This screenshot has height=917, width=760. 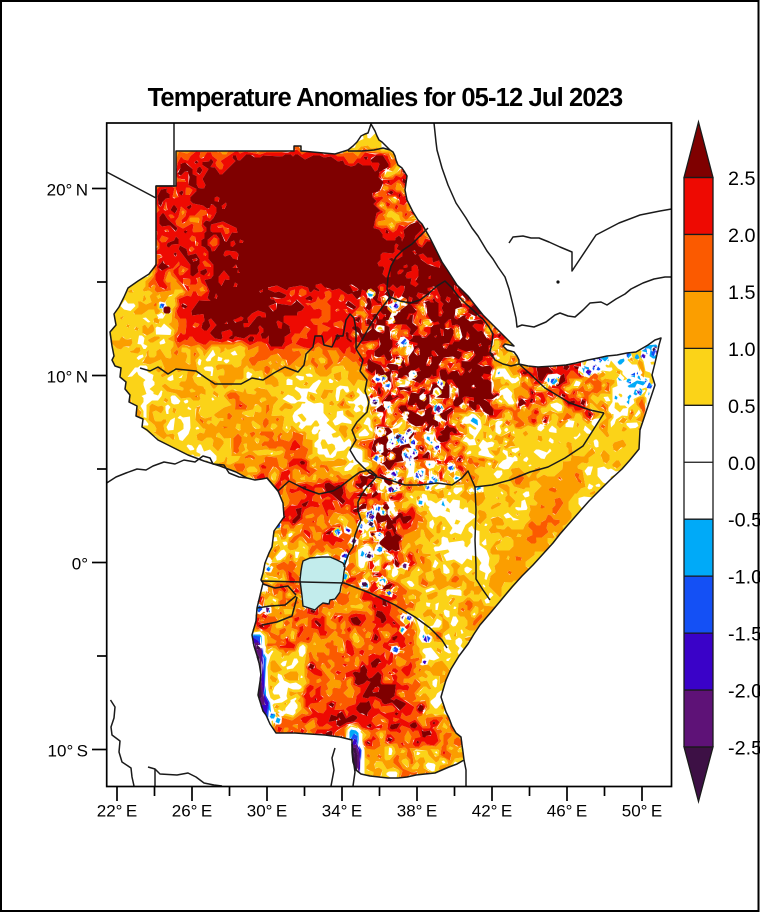 I want to click on svg-text: 26° E, so click(x=192, y=811).